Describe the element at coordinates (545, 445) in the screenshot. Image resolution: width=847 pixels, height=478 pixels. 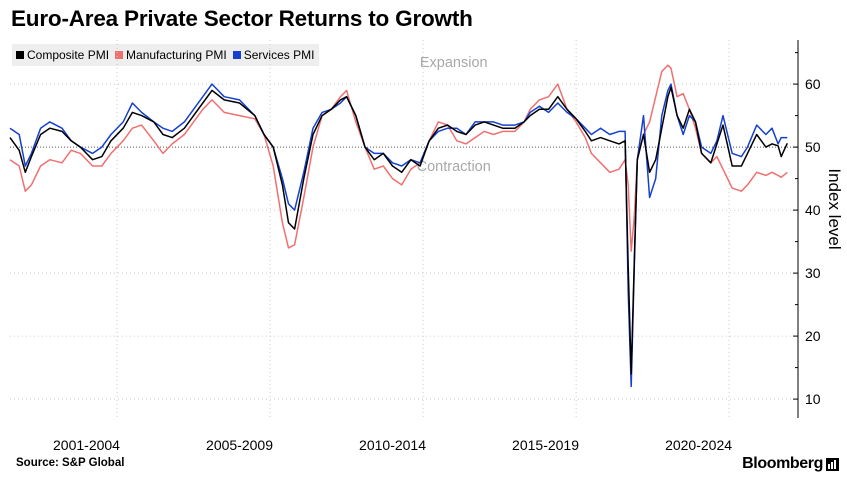
I see `xtick-label-3: 2015-2019` at that location.